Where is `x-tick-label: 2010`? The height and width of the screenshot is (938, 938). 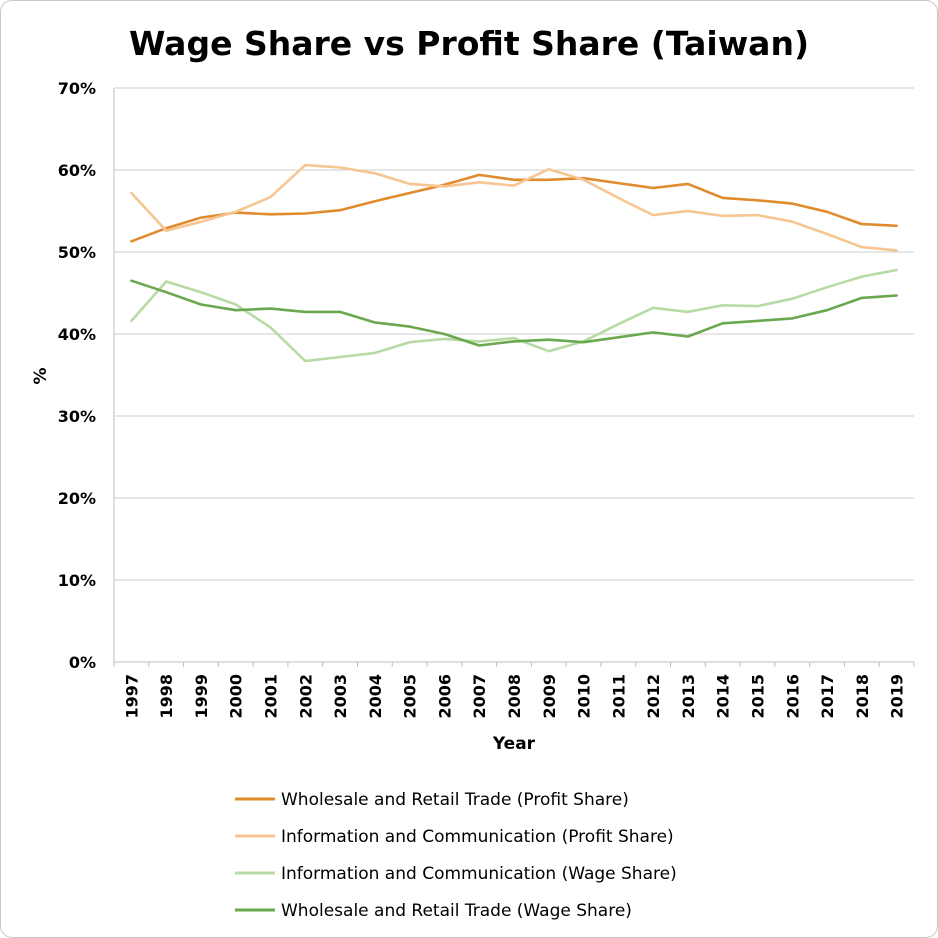 x-tick-label: 2010 is located at coordinates (584, 696).